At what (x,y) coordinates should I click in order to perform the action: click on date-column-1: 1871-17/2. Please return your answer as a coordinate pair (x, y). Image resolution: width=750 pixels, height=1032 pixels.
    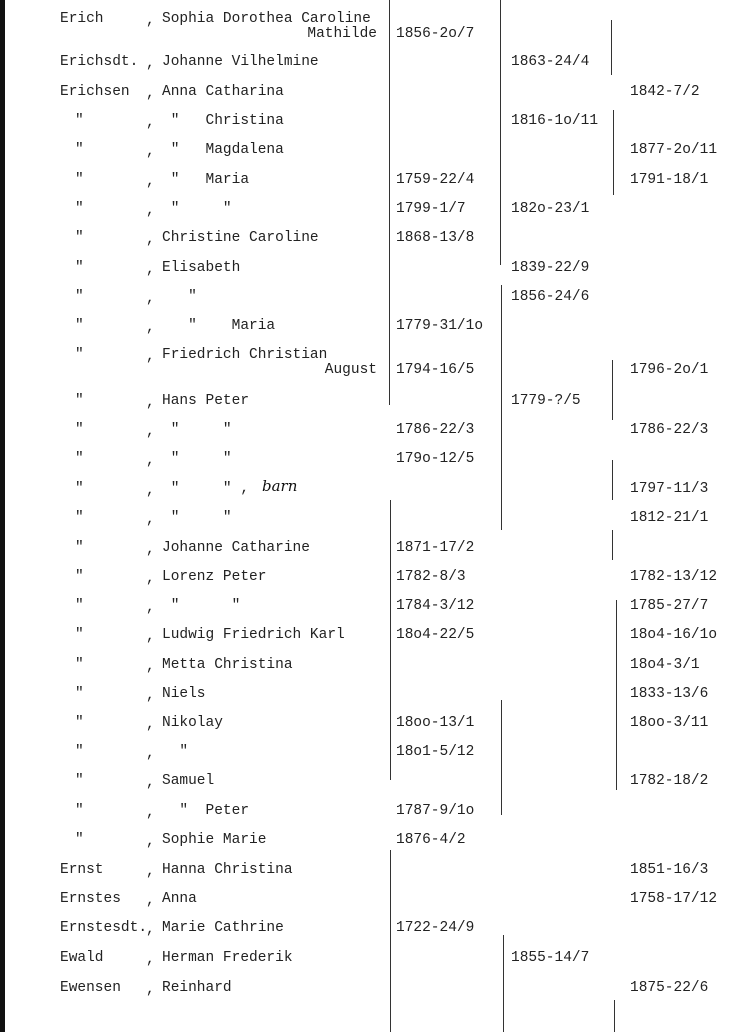
    Looking at the image, I should click on (435, 548).